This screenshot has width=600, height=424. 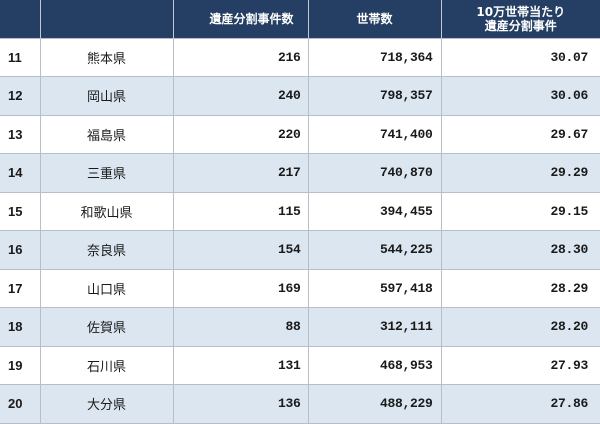 What do you see at coordinates (106, 173) in the screenshot?
I see `prefecture-cell: 三重県` at bounding box center [106, 173].